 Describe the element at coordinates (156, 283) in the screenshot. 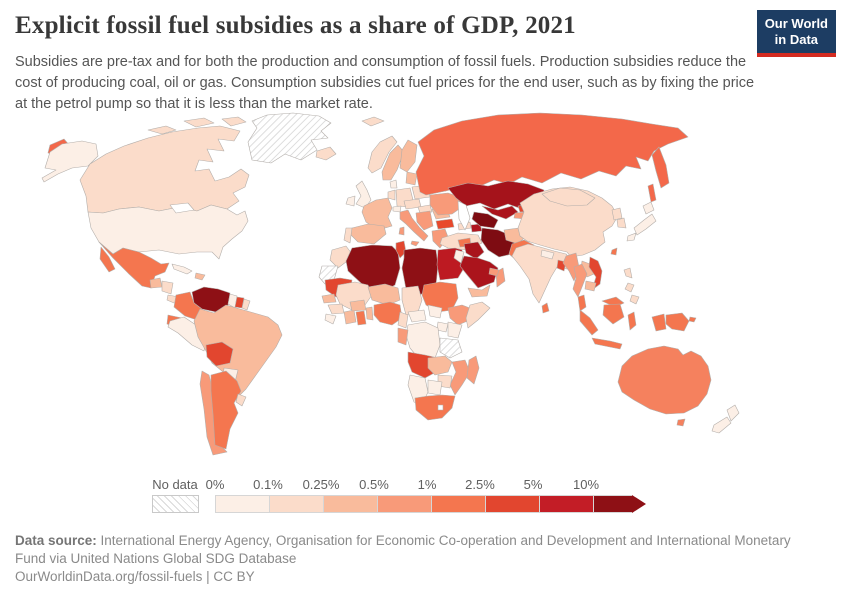

I see `country-guatemala` at that location.